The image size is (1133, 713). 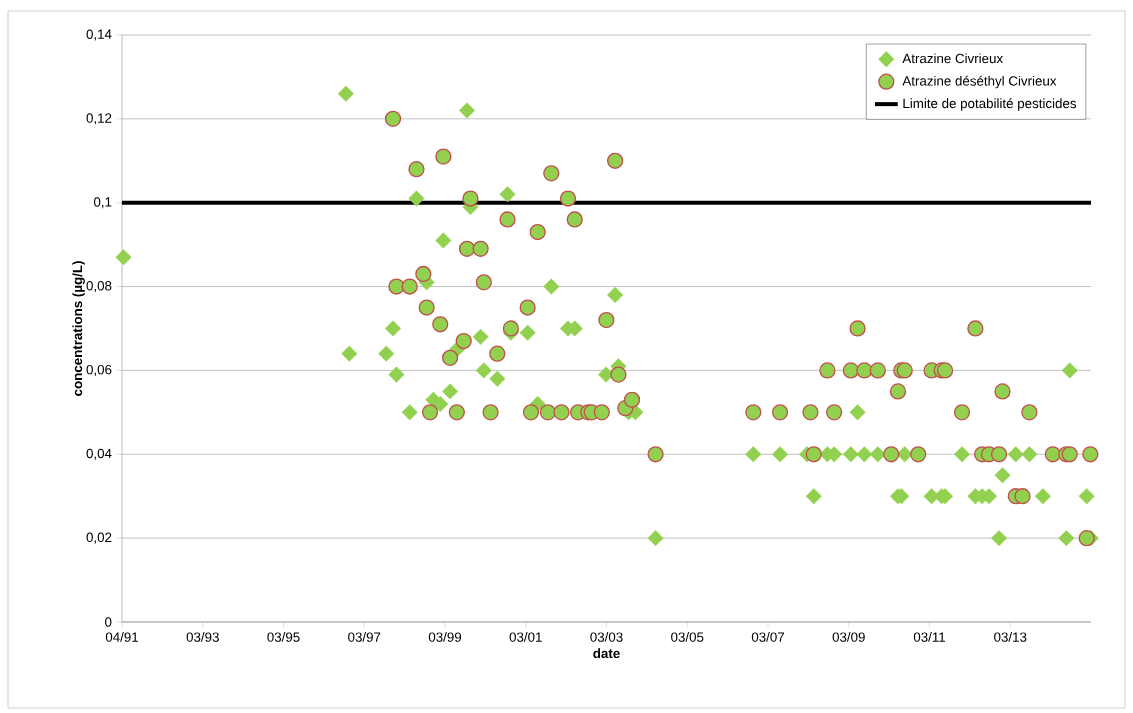 What do you see at coordinates (283, 637) in the screenshot?
I see `x-tick-label: 03/95` at bounding box center [283, 637].